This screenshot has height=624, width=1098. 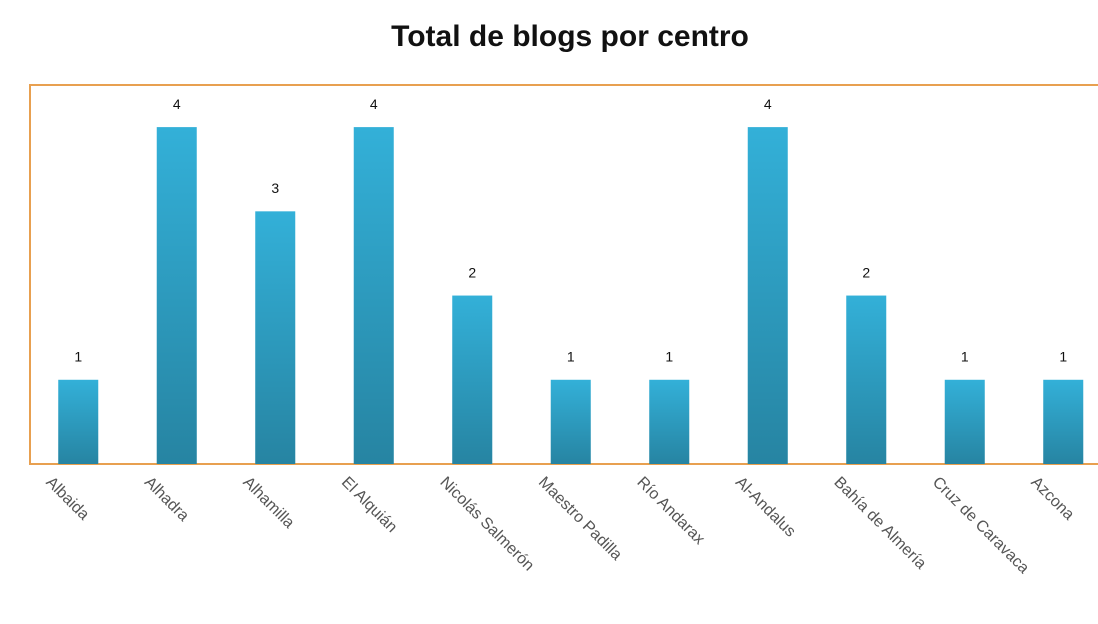 What do you see at coordinates (275, 188) in the screenshot?
I see `value-label: 3` at bounding box center [275, 188].